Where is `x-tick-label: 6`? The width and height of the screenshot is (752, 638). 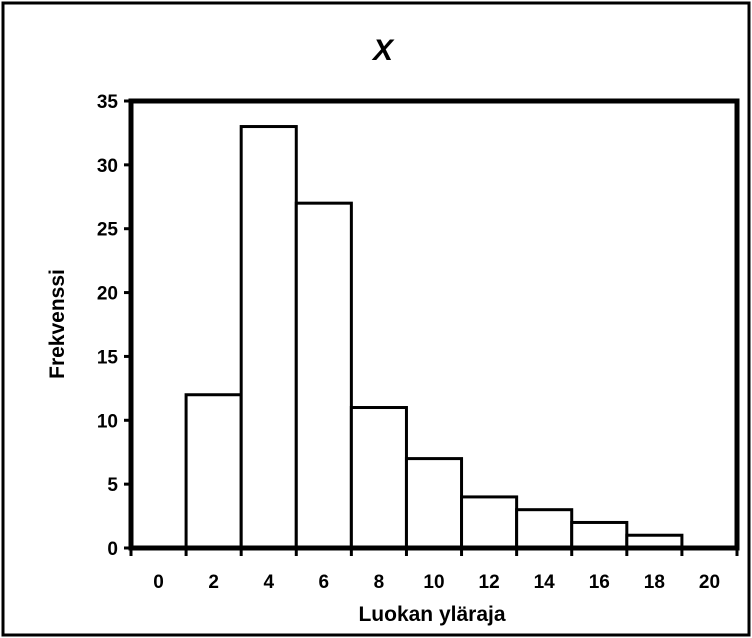
x-tick-label: 6 is located at coordinates (324, 582).